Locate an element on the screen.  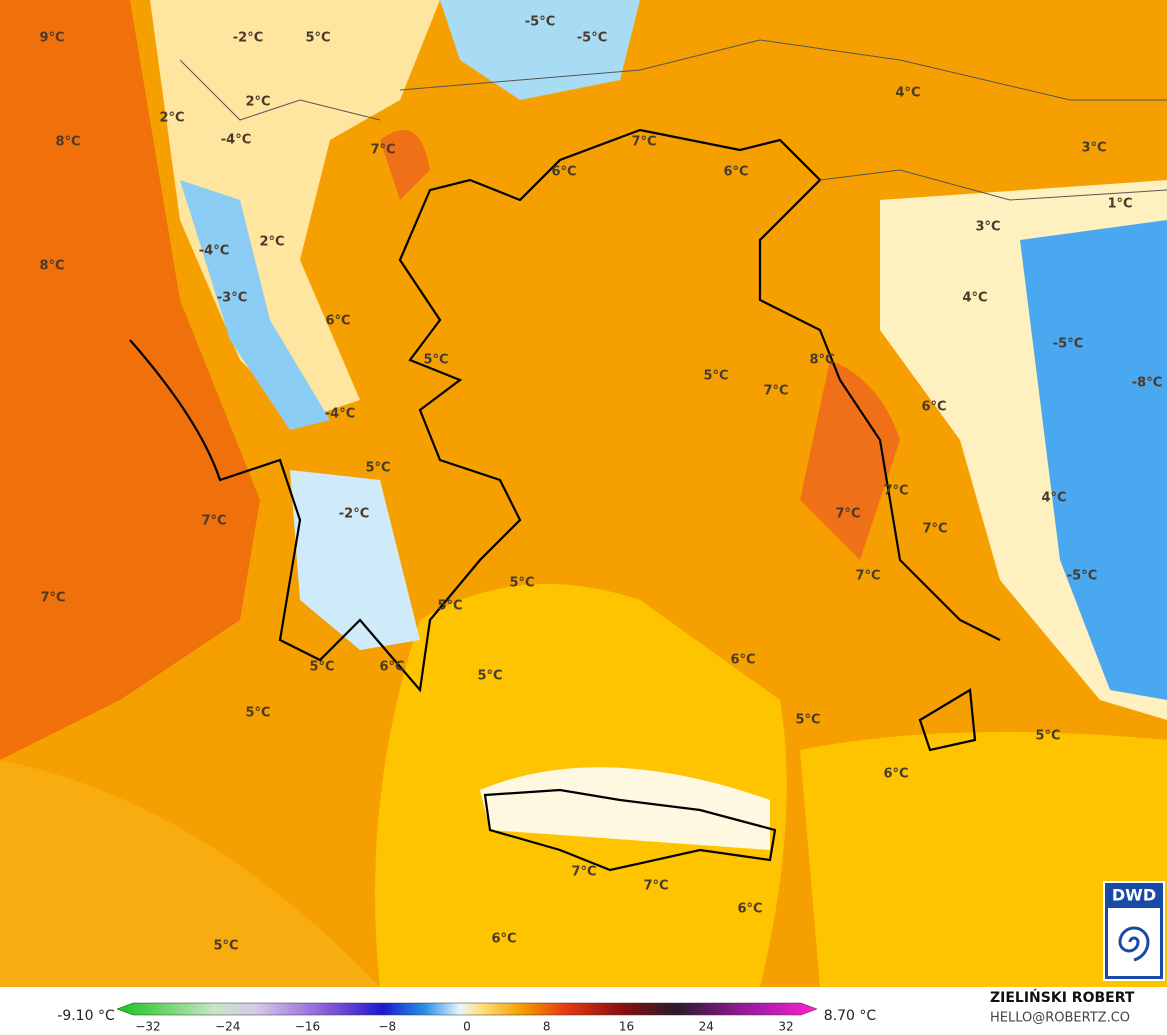
legend: -9.10 °C 8.70 °C −32 −24 −16 −8 0 8 16 24 32 is located at coordinates (467, 1018).